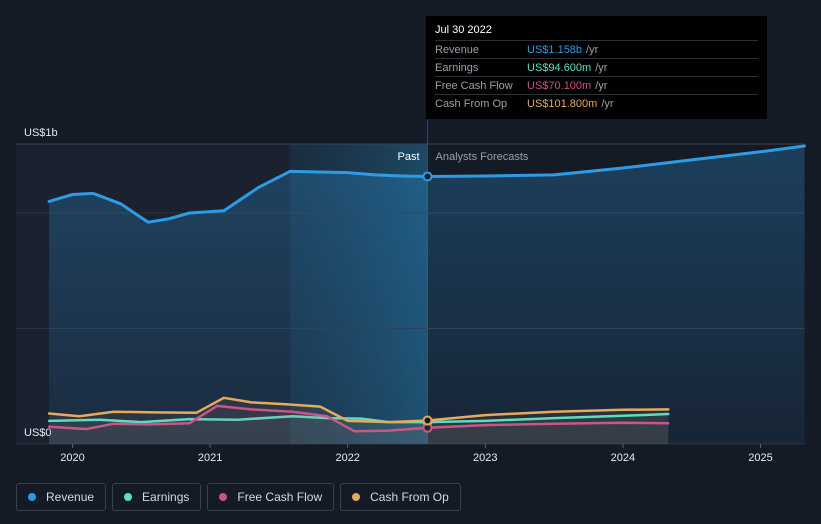  Describe the element at coordinates (38, 433) in the screenshot. I see `y-axis-label-zero: US$0` at that location.